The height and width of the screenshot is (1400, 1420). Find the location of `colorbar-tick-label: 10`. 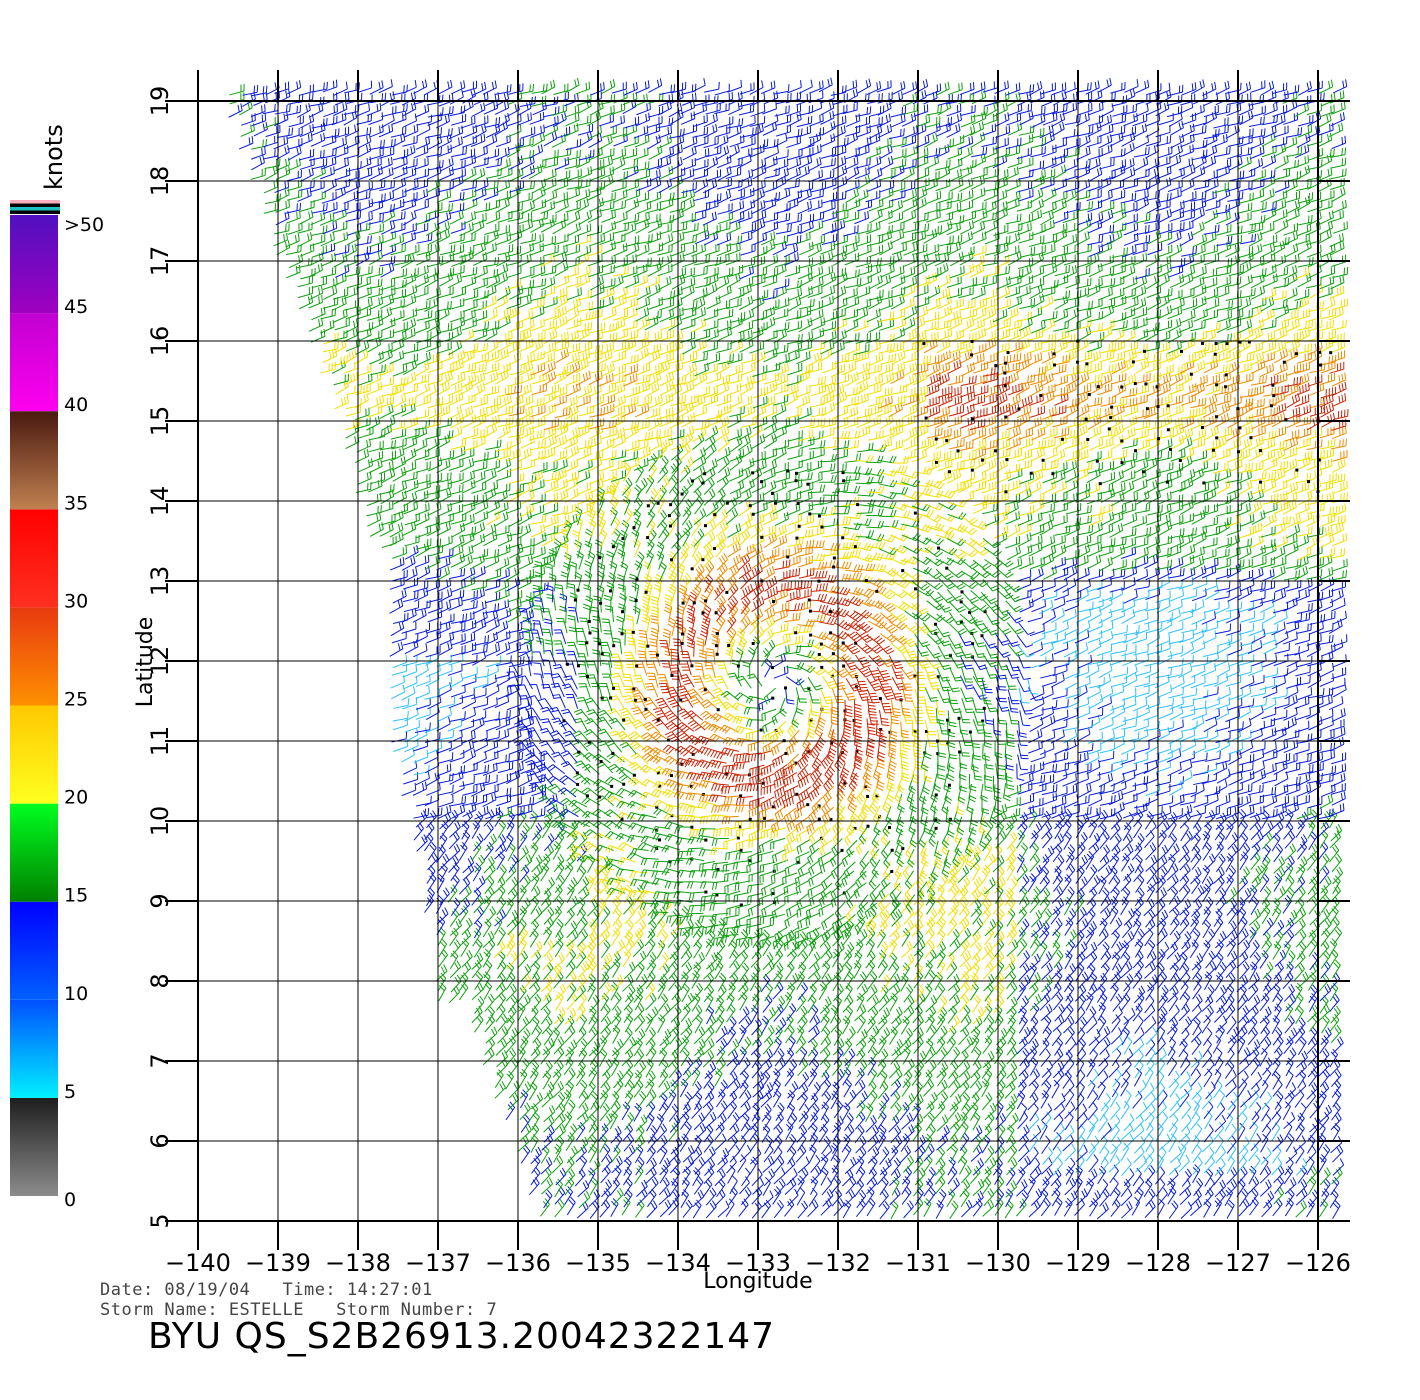

colorbar-tick-label: 10 is located at coordinates (76, 994).